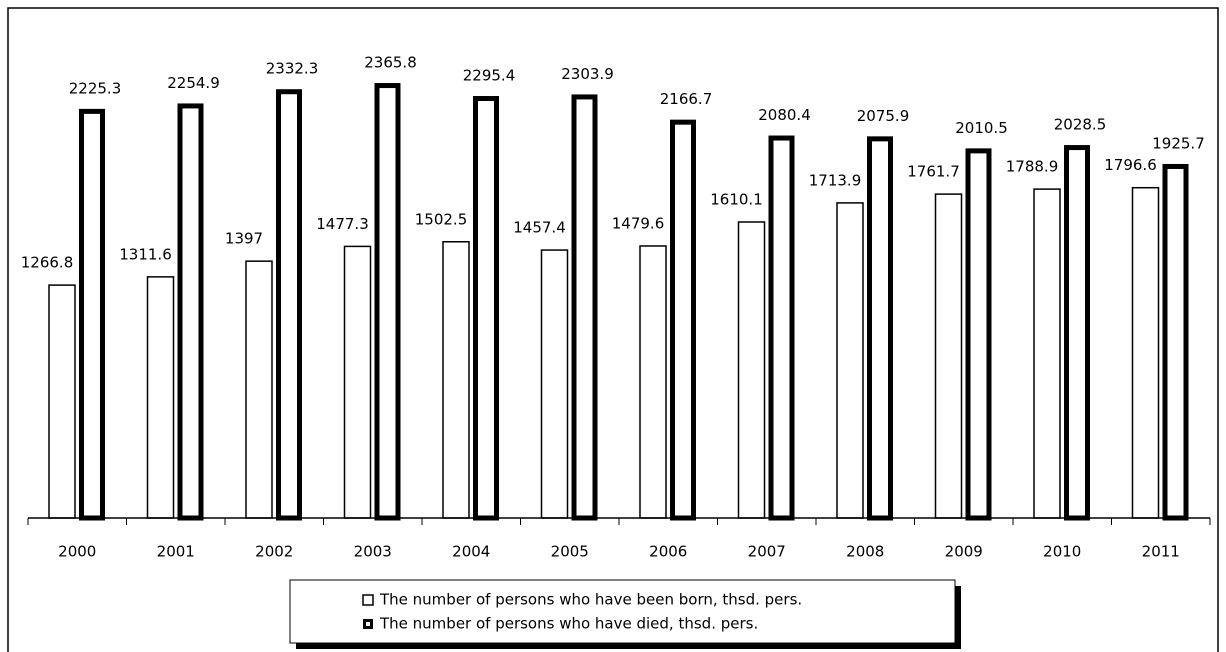 Image resolution: width=1226 pixels, height=652 pixels. Describe the element at coordinates (638, 223) in the screenshot. I see `data-label: 1479.6` at that location.